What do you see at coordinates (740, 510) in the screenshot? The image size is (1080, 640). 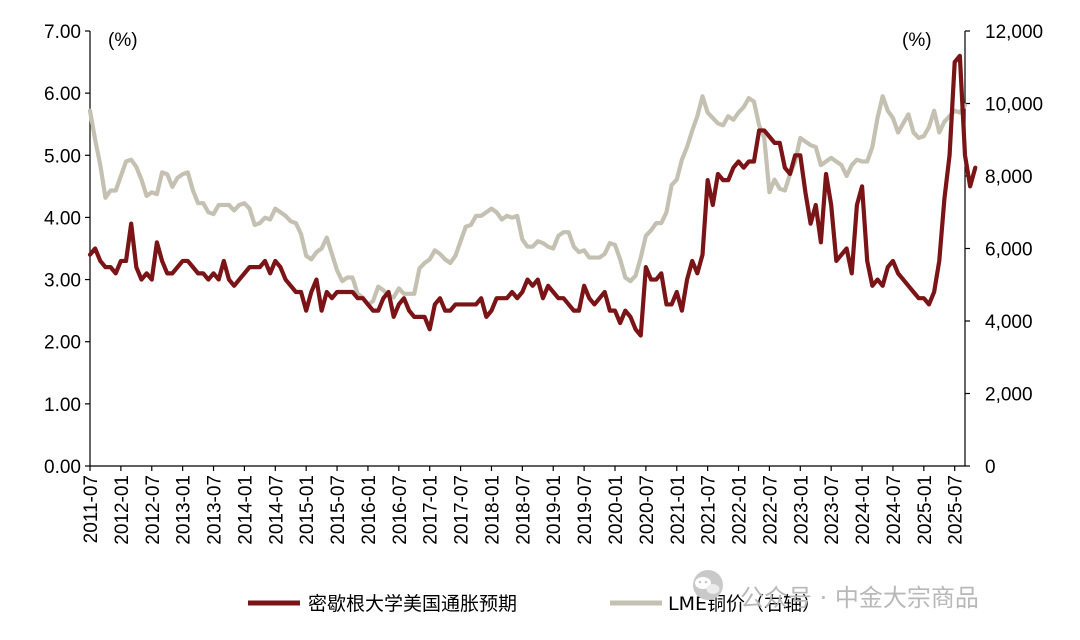 I see `x-tick-label: 2022-01` at bounding box center [740, 510].